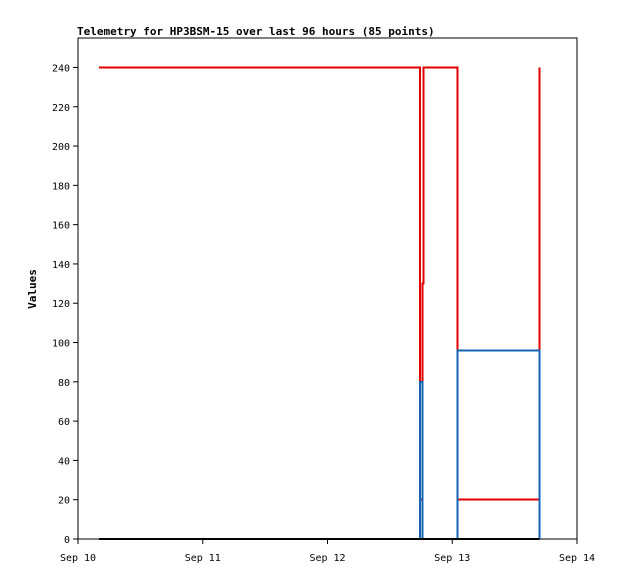 This screenshot has width=618, height=579. I want to click on y-tick-label: 0, so click(67, 540).